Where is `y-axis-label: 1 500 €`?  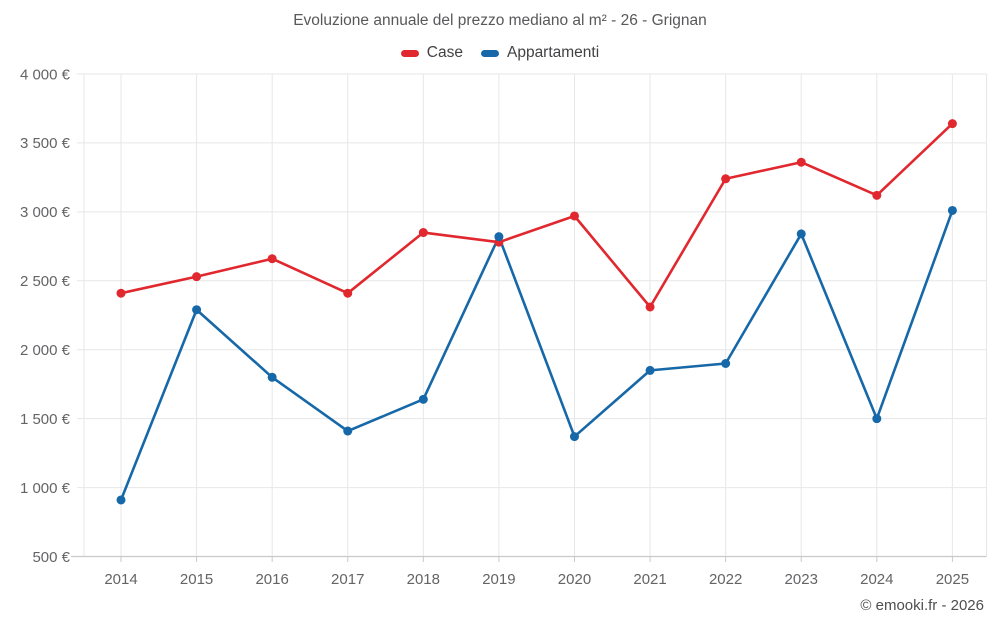
y-axis-label: 1 500 € is located at coordinates (45, 419).